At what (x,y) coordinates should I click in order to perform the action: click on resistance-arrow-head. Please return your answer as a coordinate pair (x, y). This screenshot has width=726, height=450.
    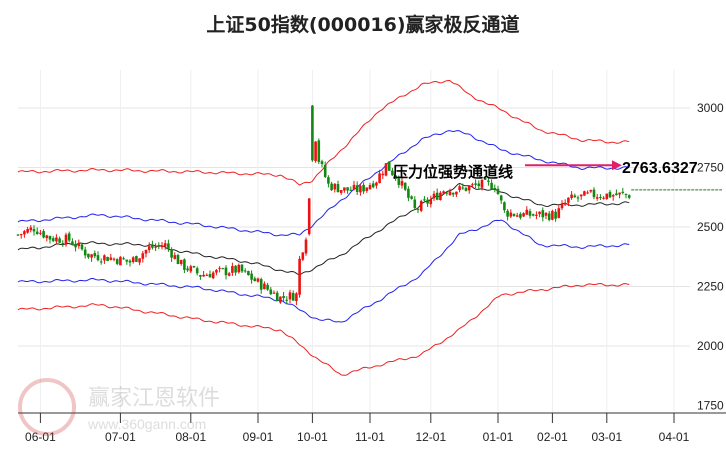
    Looking at the image, I should click on (617, 165).